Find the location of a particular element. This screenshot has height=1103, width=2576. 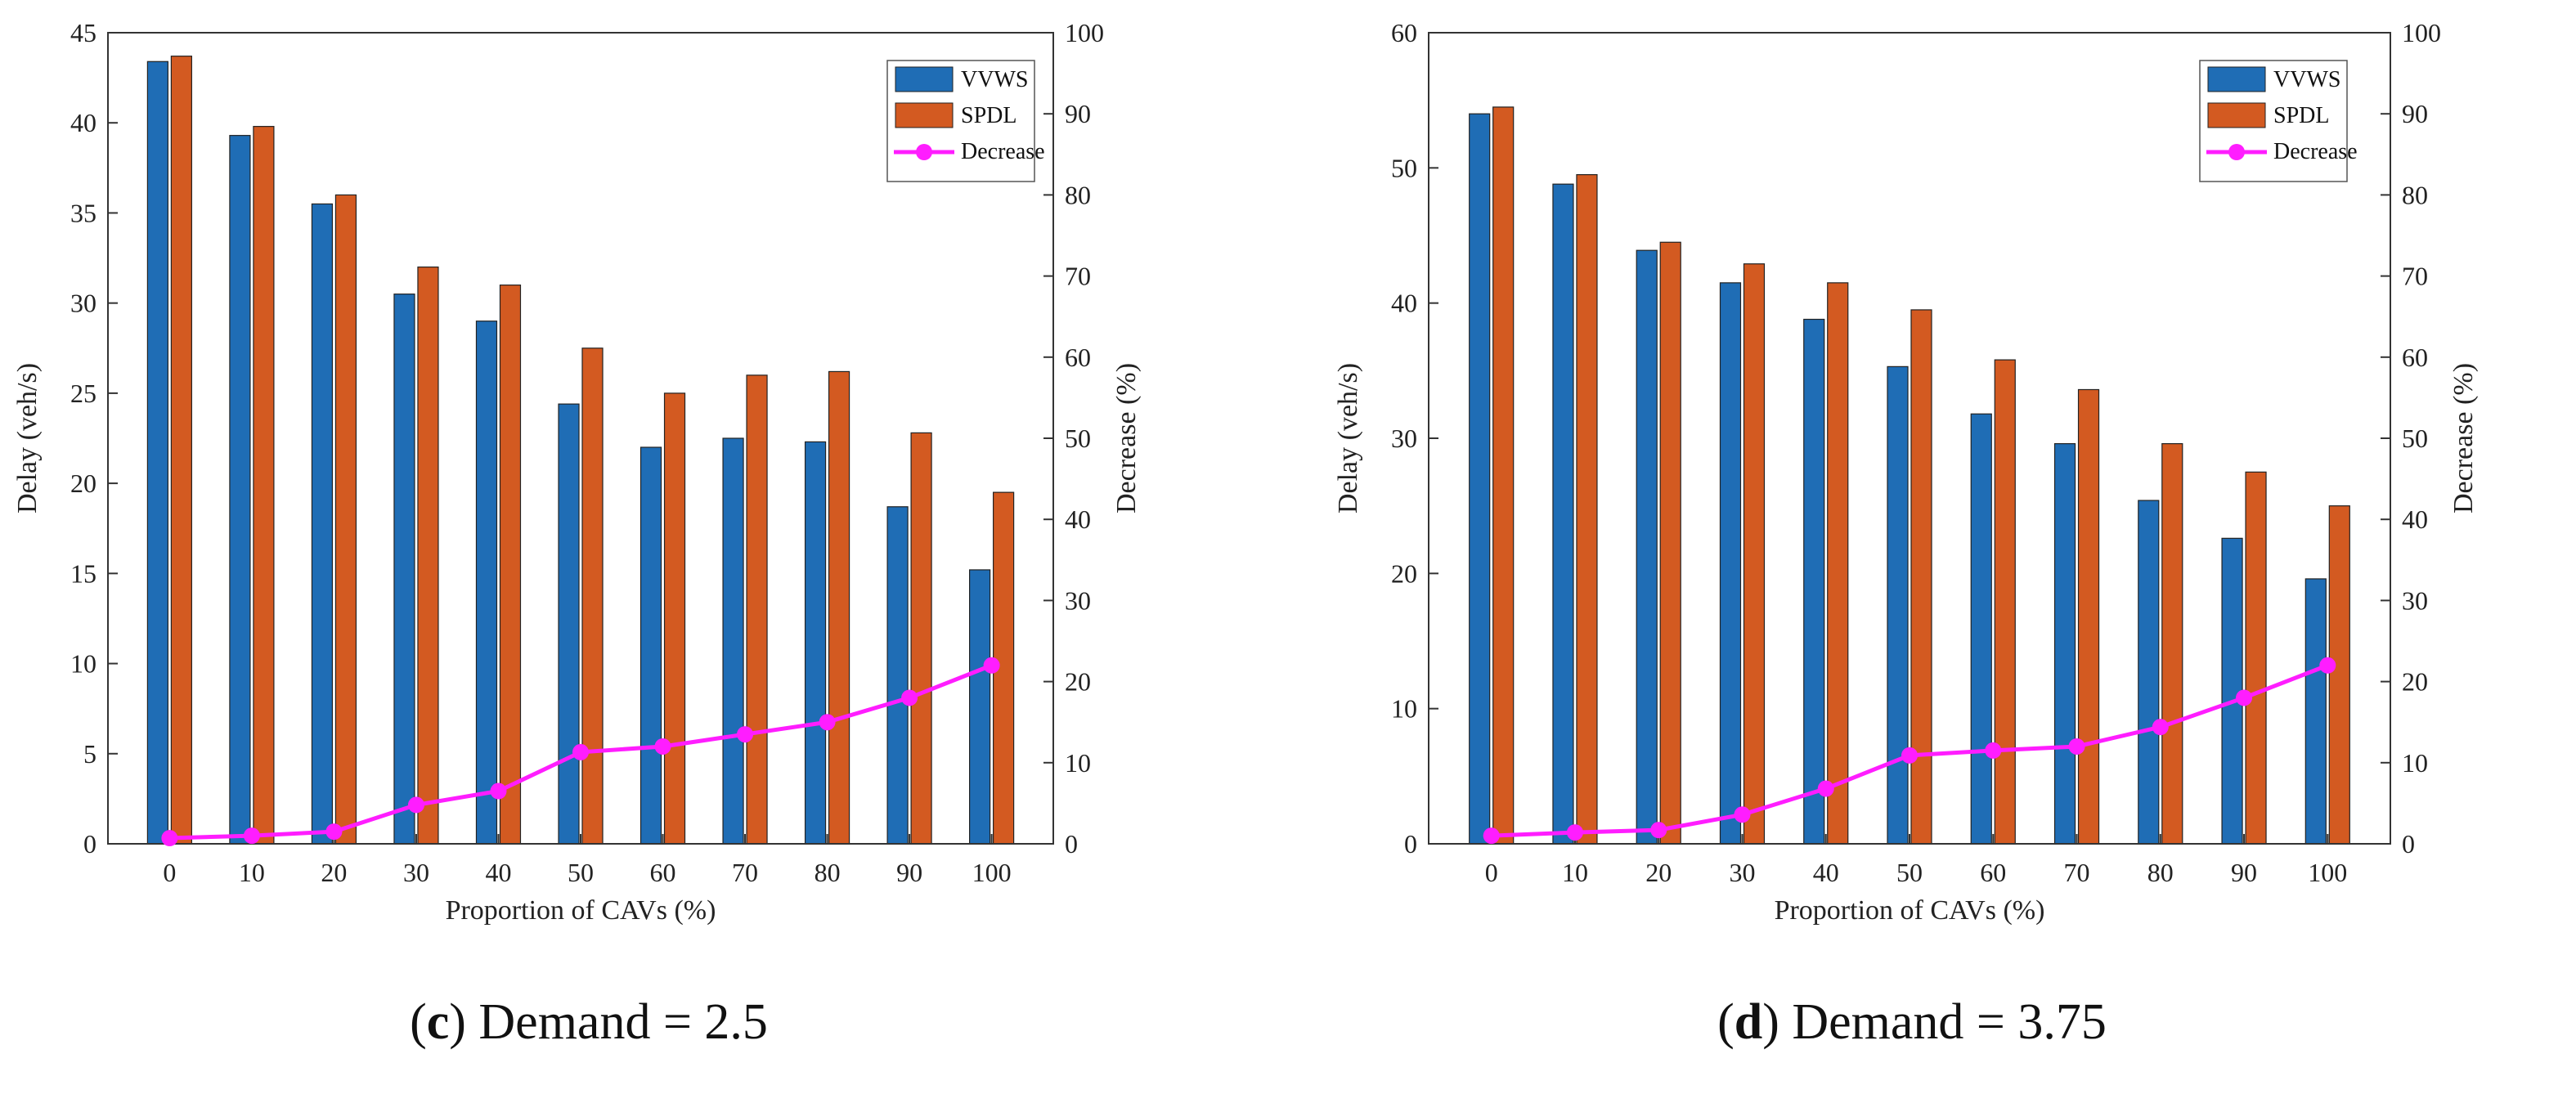

x-axis-label: Proportion of CAVs (%) is located at coordinates (581, 910).